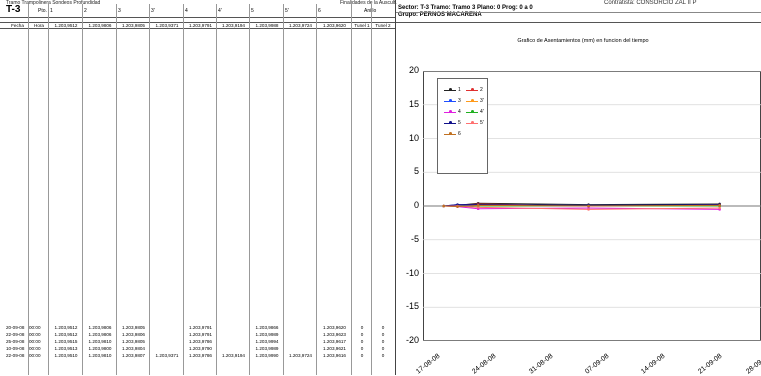 Image resolution: width=761 pixels, height=376 pixels. I want to click on group-line: Grupo: PERNOS MACARENA, so click(440, 15).